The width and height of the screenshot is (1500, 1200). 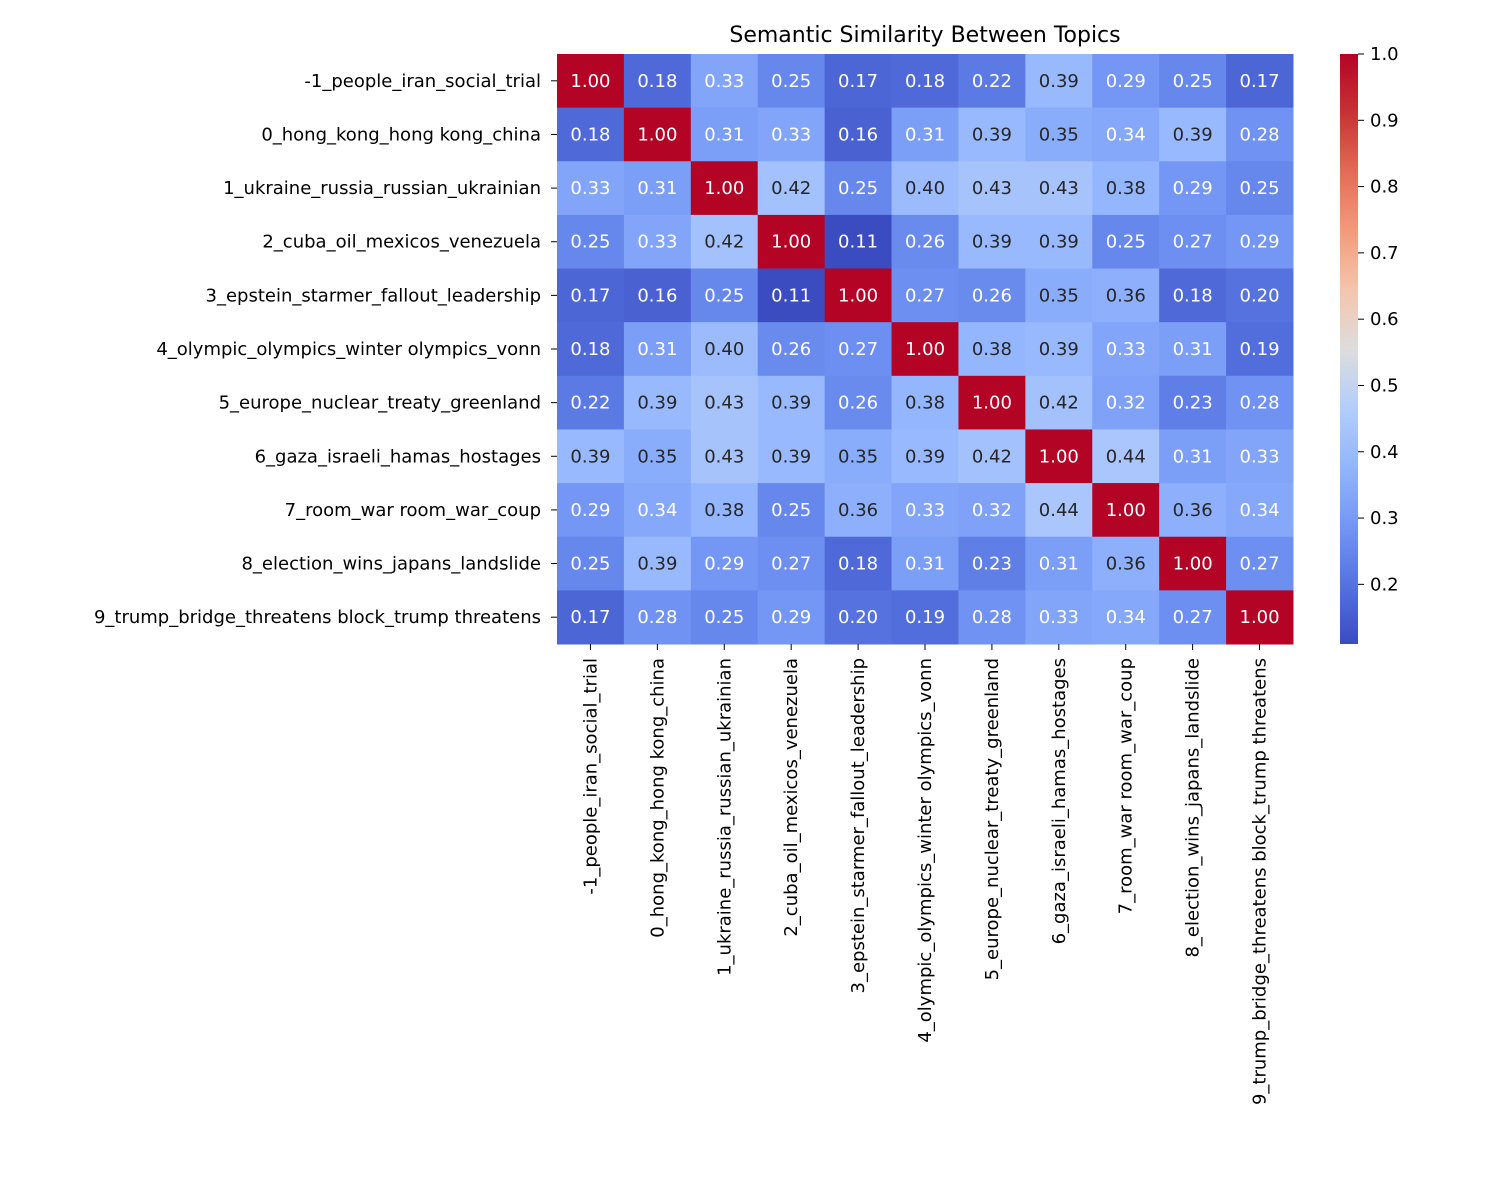 I want to click on colorbar-tick-label: 0.5, so click(x=1384, y=385).